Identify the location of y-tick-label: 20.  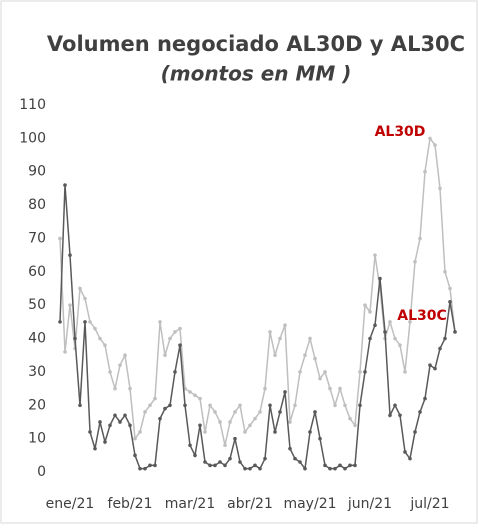
(37, 405).